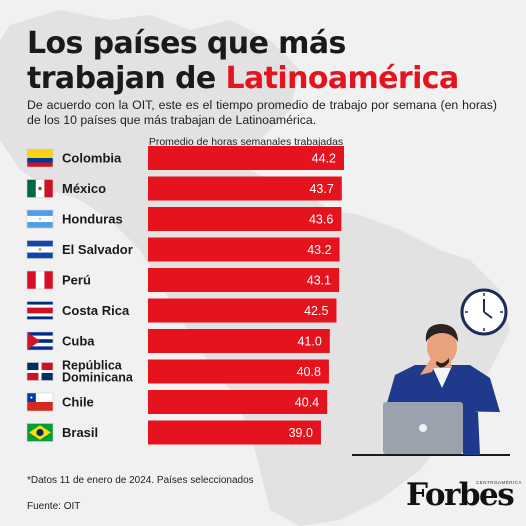  I want to click on title-line-2: trabajan de Latinoamérica, so click(243, 78).